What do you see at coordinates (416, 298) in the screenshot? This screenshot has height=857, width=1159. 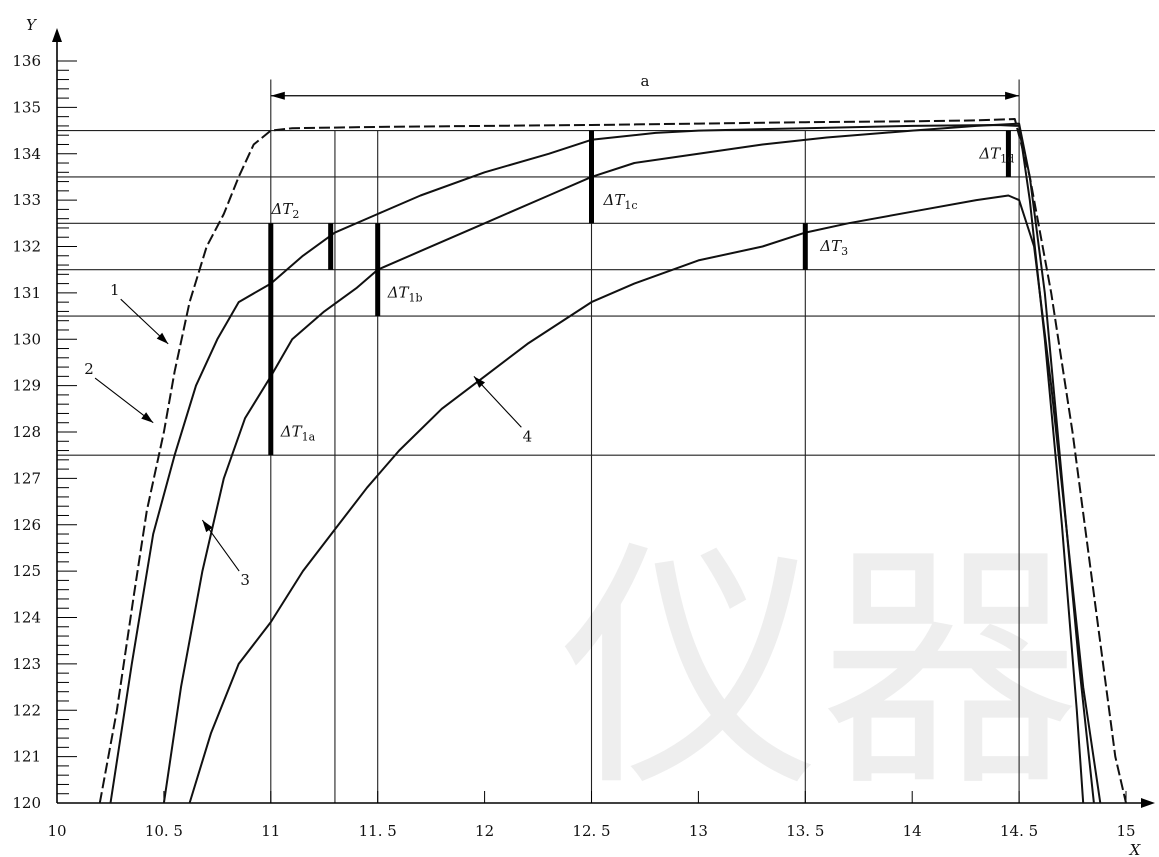 I see `delta-label-sub: 1b` at bounding box center [416, 298].